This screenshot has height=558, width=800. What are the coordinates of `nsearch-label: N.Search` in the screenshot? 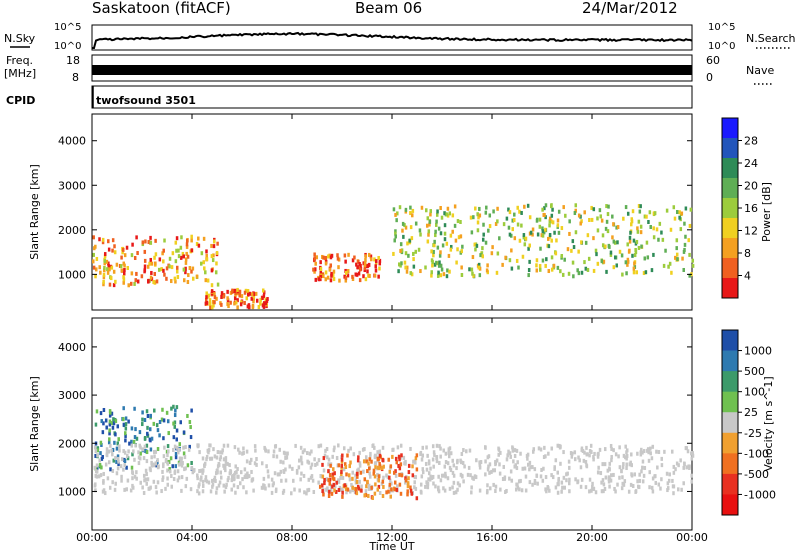 It's located at (771, 38).